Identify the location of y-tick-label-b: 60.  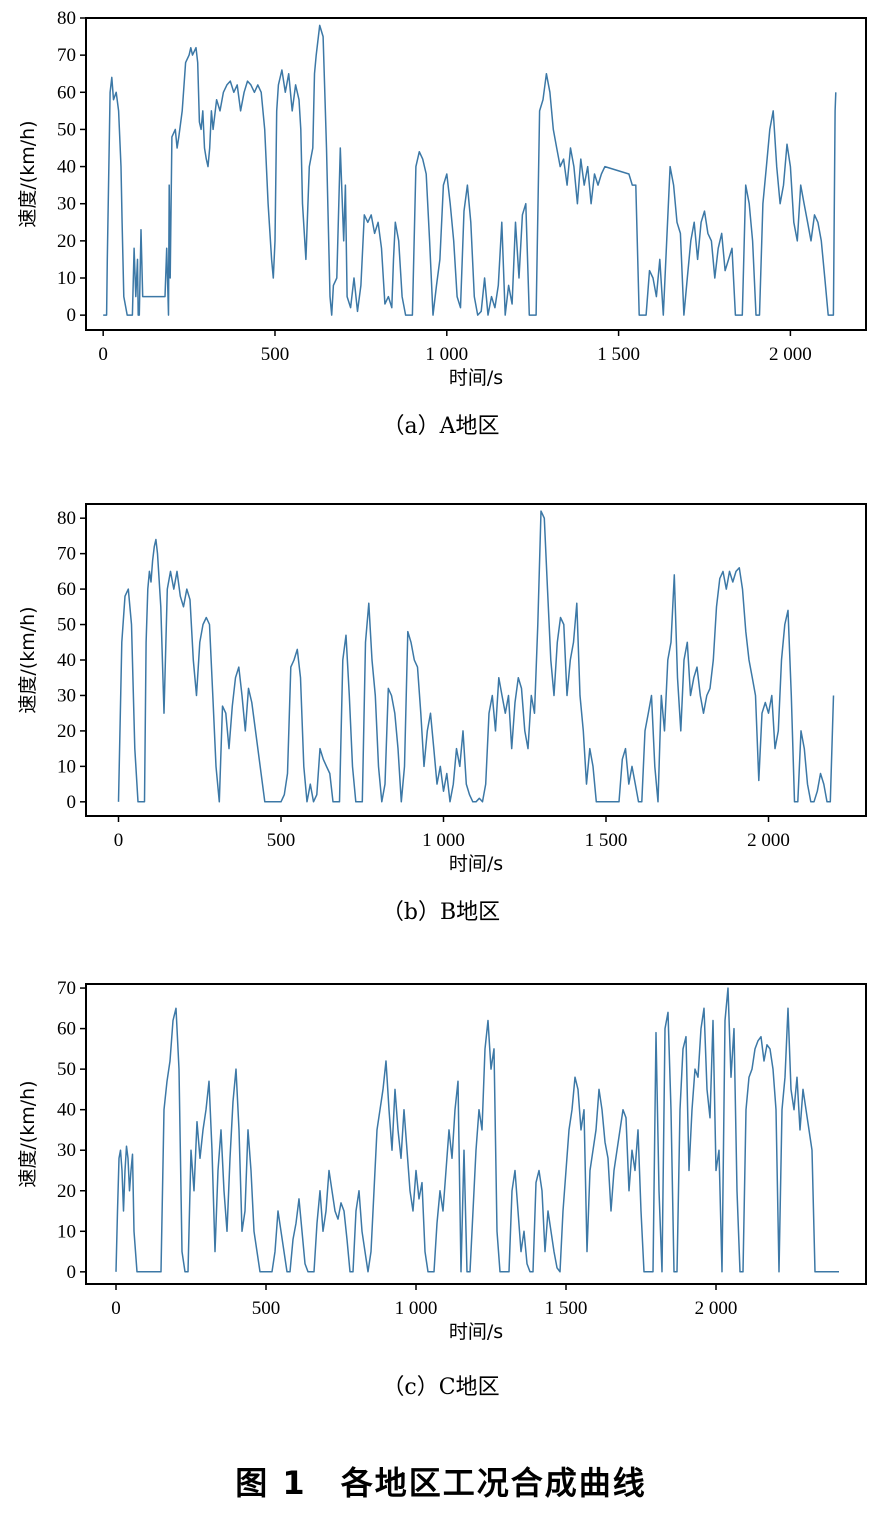
(66, 589).